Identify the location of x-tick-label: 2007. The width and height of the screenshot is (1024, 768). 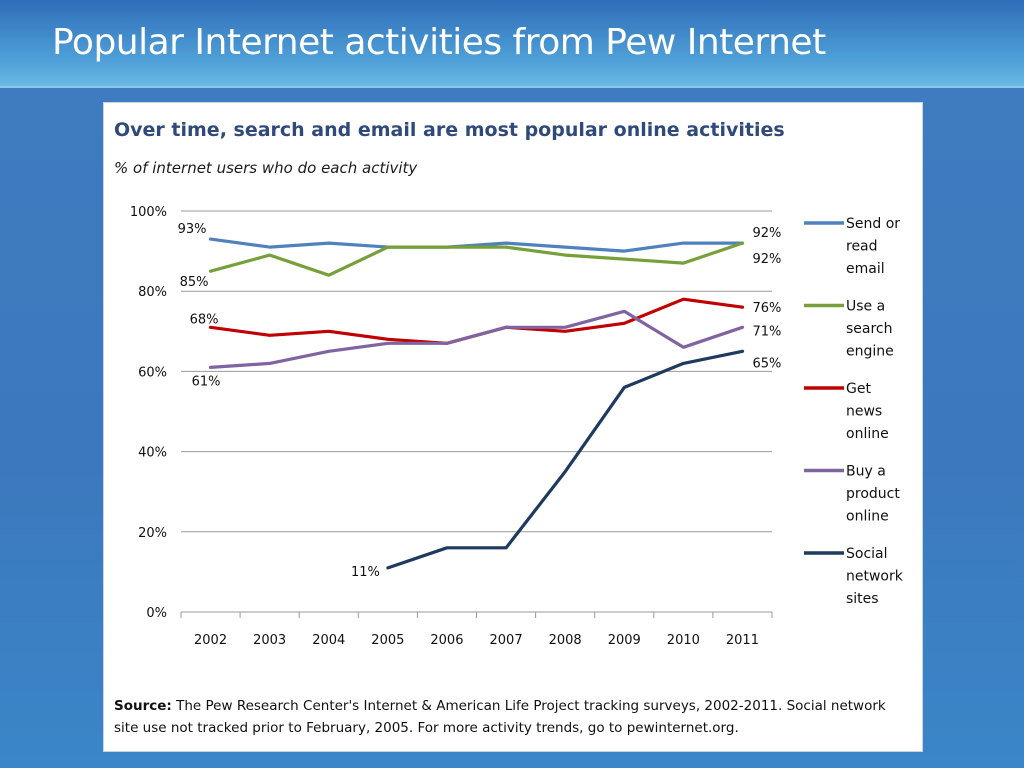
(506, 640).